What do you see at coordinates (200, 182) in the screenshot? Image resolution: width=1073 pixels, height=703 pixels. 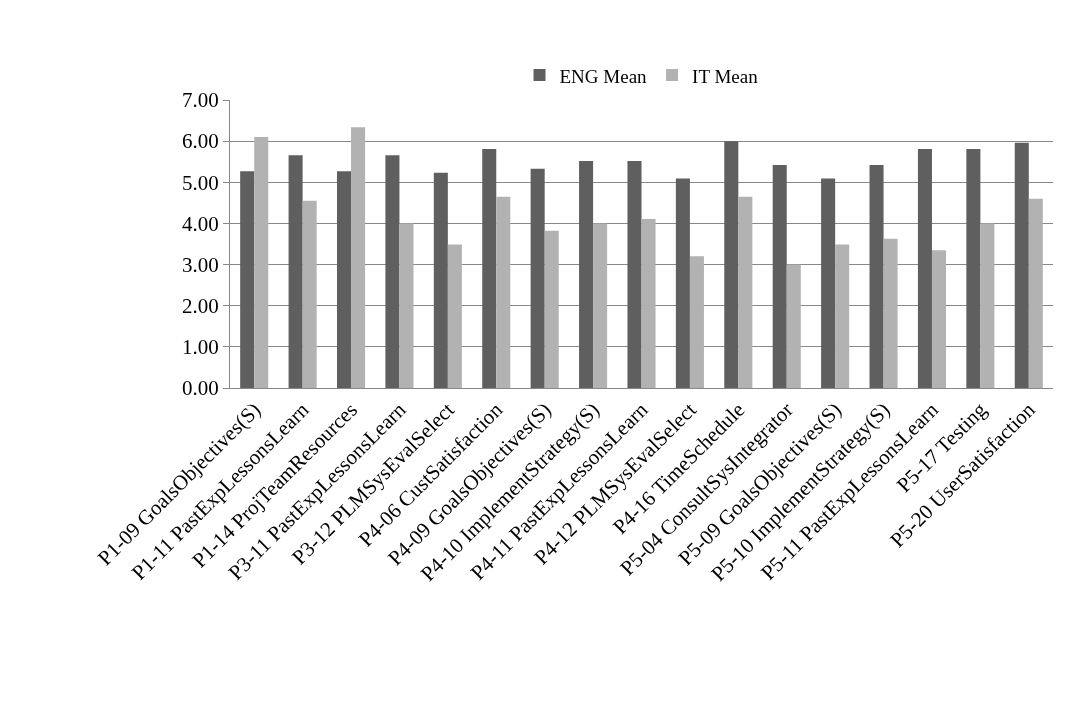 I see `y-tick-label: 5.00` at bounding box center [200, 182].